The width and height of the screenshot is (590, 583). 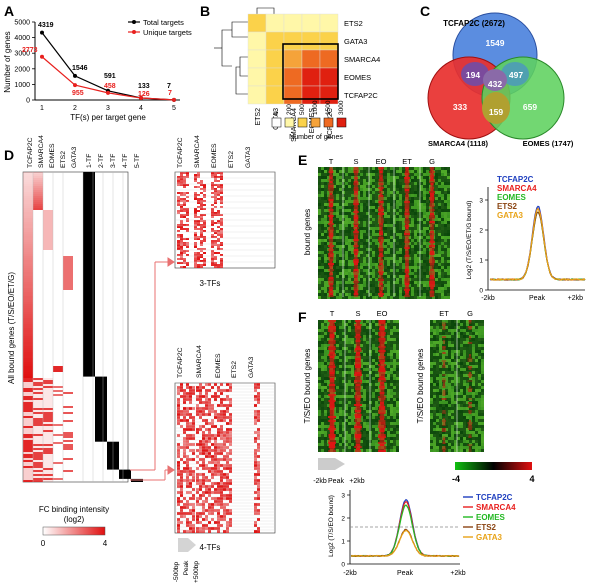 What do you see at coordinates (405, 573) in the screenshot?
I see `f-plot-x-peak: Peak` at bounding box center [405, 573].